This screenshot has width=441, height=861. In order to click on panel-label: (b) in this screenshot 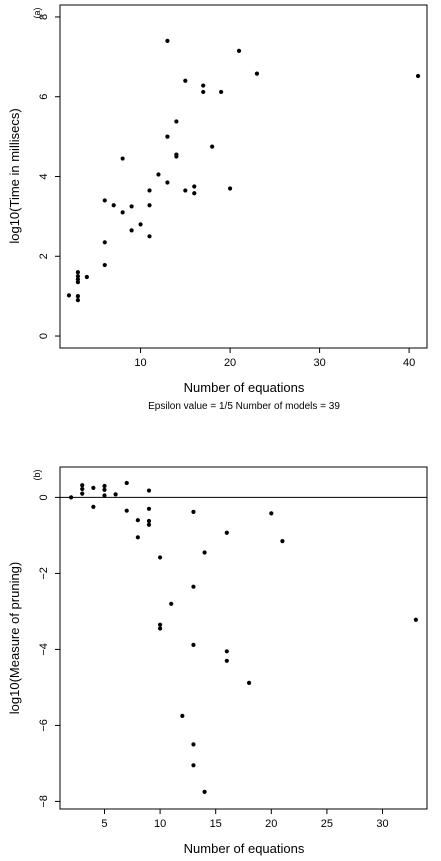, I will do `click(37, 474)`.